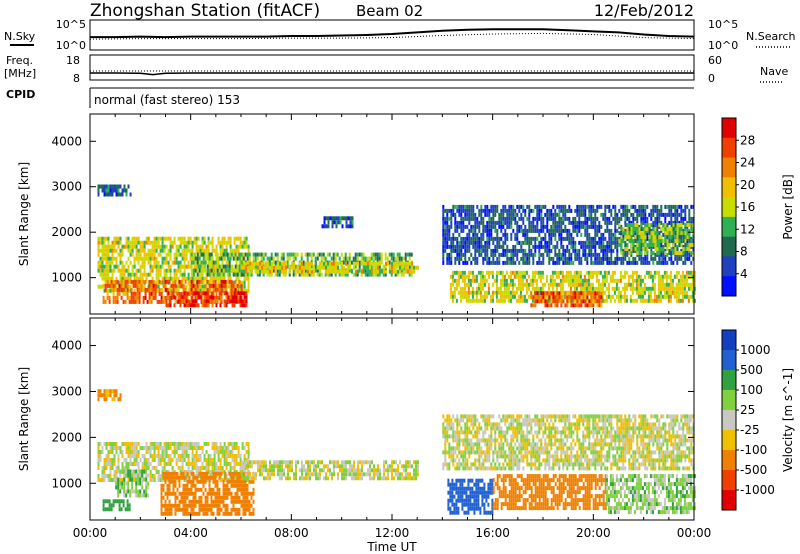 The image size is (800, 554). What do you see at coordinates (744, 274) in the screenshot?
I see `colorbar-tick-label: 4` at bounding box center [744, 274].